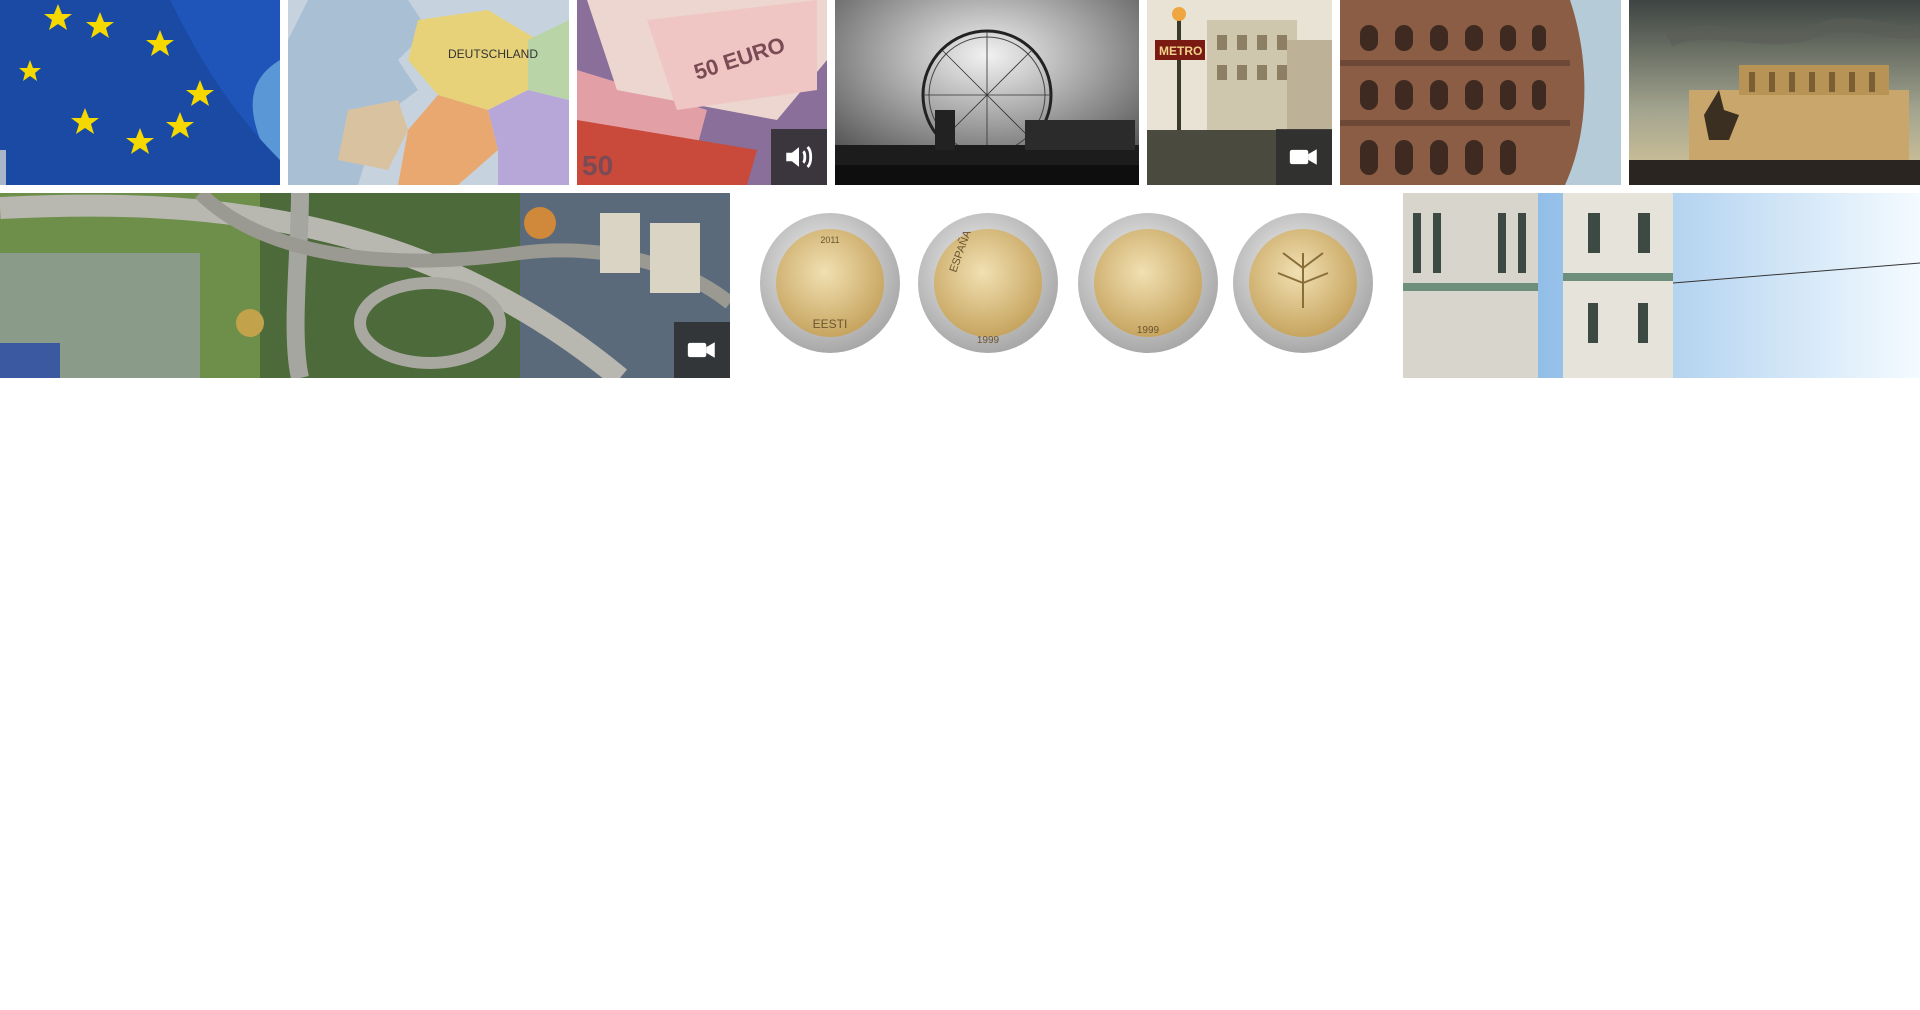  I want to click on coin-france, so click(1303, 283).